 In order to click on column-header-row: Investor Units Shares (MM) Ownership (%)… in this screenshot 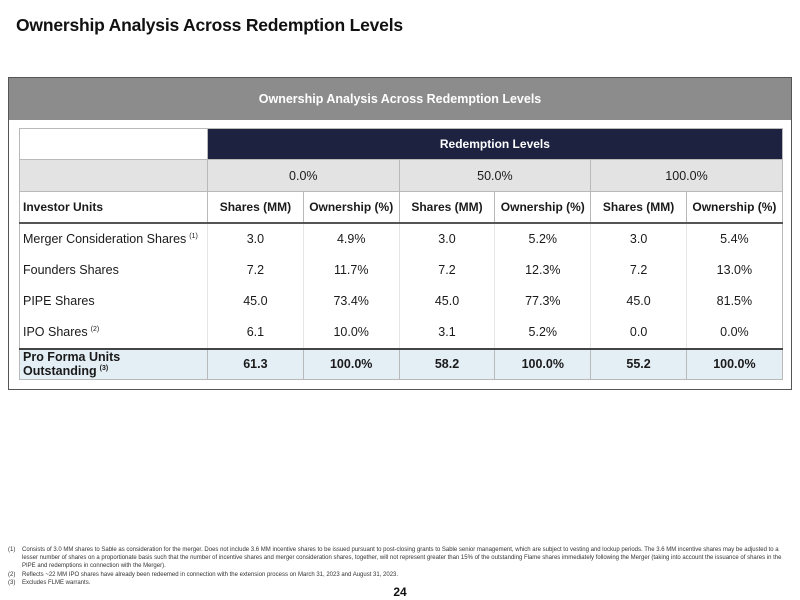, I will do `click(401, 207)`.